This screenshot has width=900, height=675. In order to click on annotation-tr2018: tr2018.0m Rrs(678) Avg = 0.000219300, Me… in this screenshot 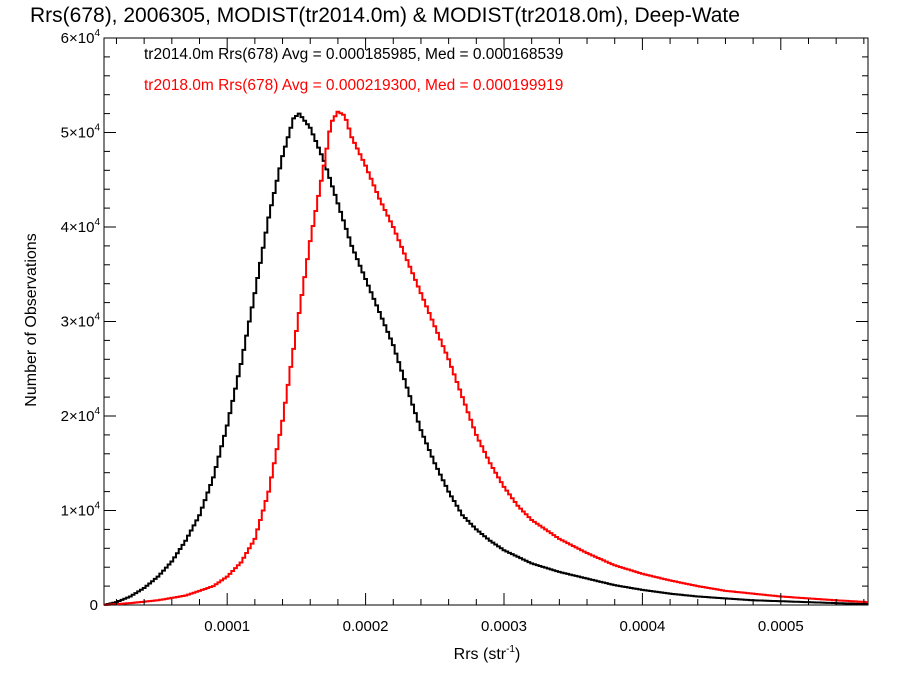, I will do `click(353, 85)`.